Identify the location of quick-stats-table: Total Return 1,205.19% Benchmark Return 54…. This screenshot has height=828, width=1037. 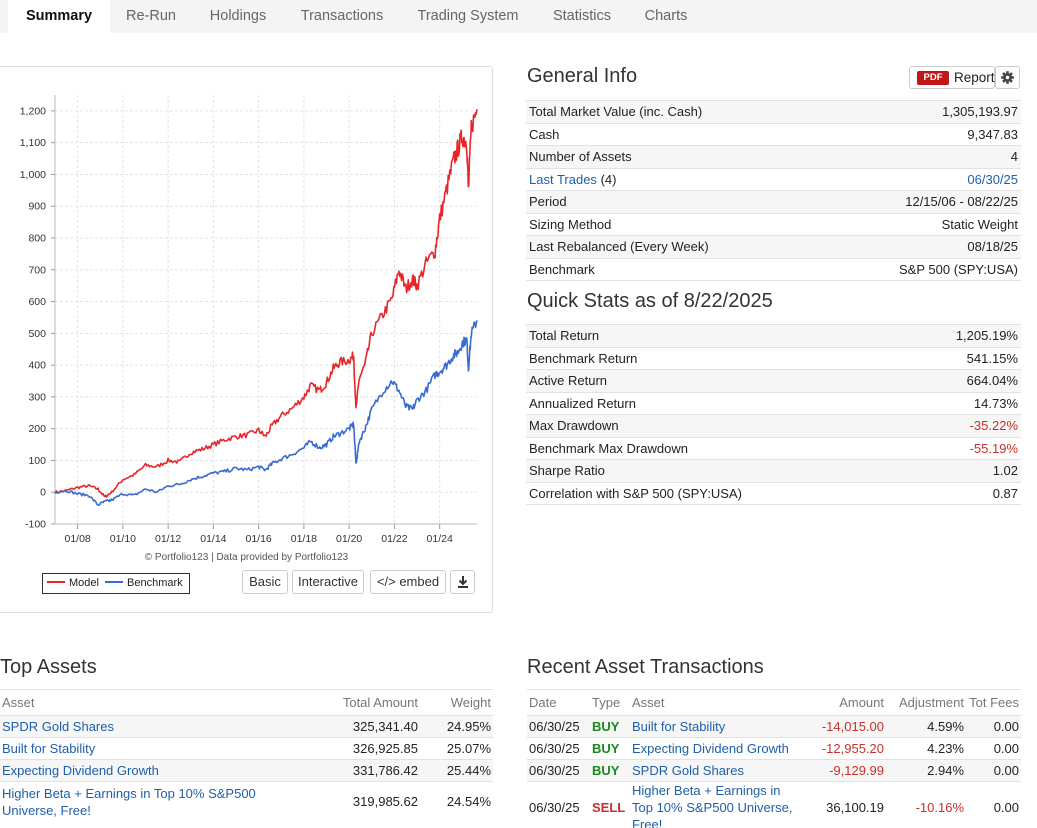
(773, 414).